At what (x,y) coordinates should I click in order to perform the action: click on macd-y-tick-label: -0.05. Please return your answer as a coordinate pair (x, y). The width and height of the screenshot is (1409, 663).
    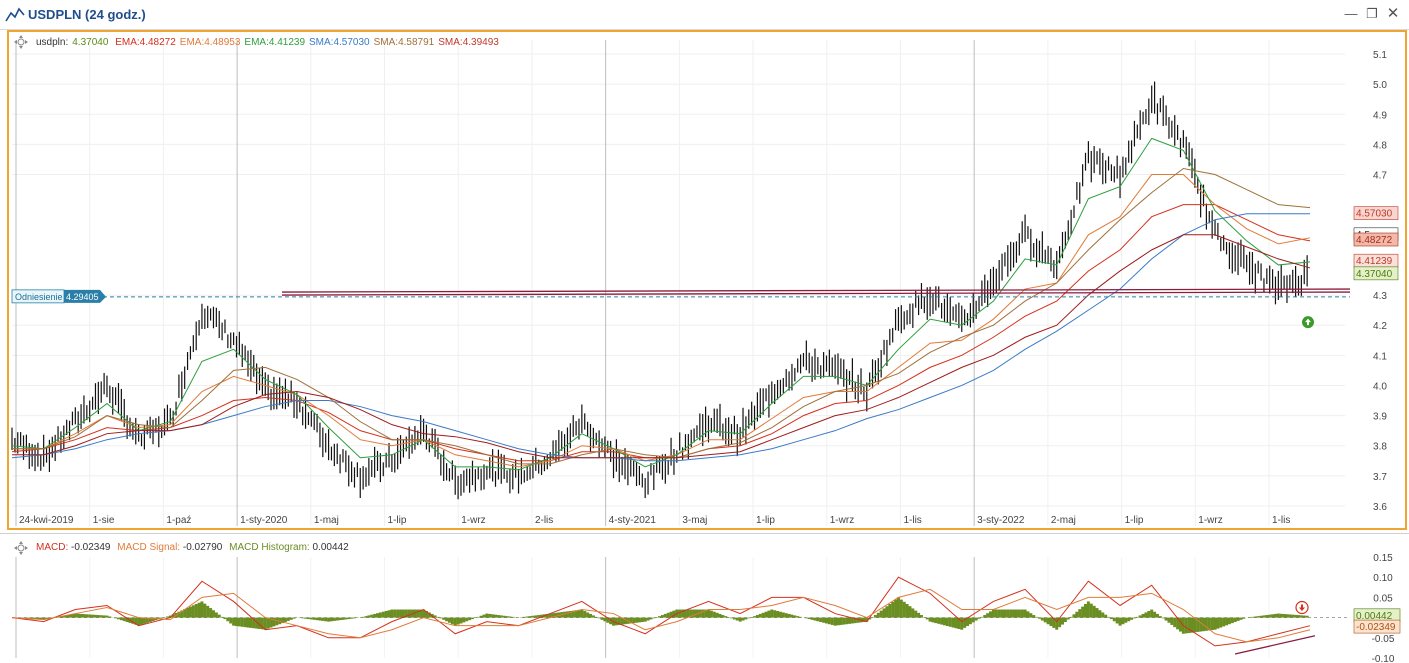
    Looking at the image, I should click on (1383, 639).